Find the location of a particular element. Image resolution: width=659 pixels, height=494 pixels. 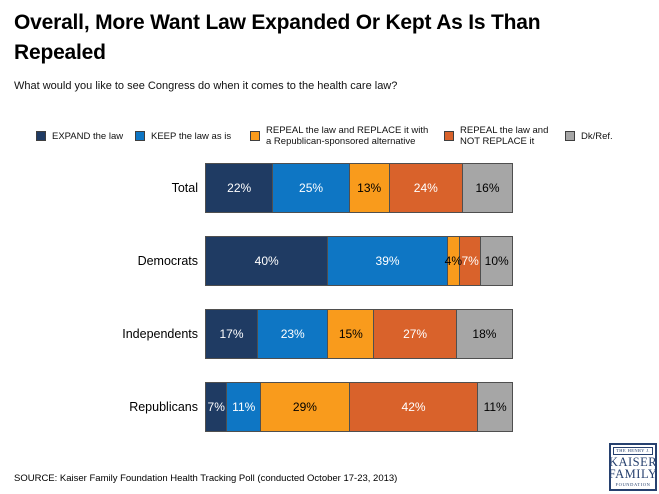

kaiser-family-foundation-logo: THE HENRY J. KAISER FAMILY FOUNDATION is located at coordinates (633, 467).